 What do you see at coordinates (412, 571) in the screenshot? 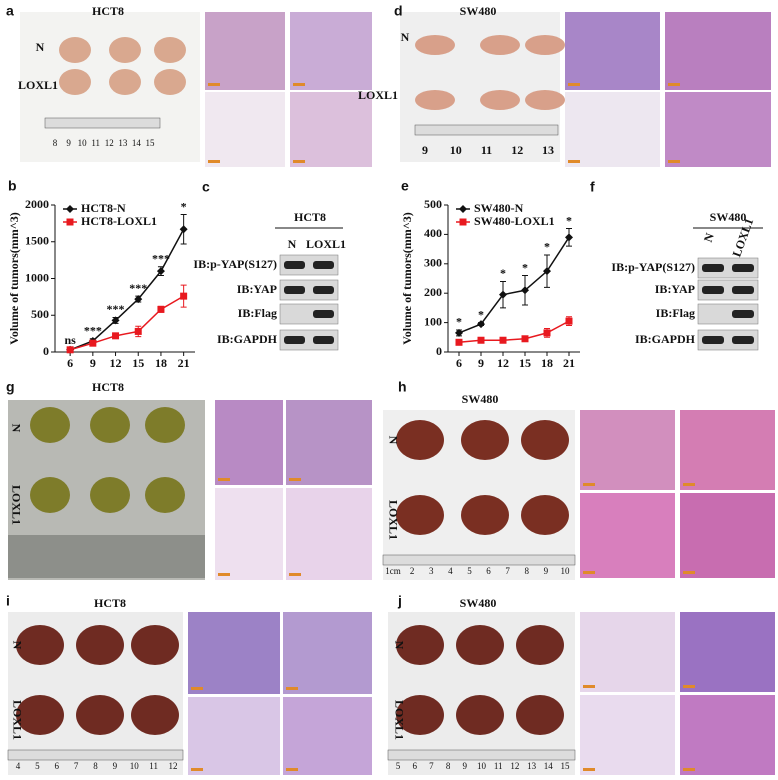
I see `ruler-number: 2` at bounding box center [412, 571].